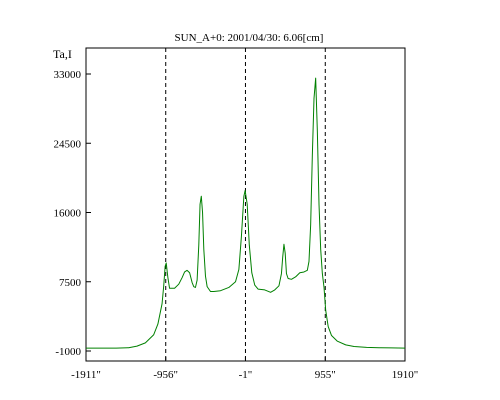 The width and height of the screenshot is (500, 400). I want to click on x-axis-ticks: -1911" -956" -1" 955" 1910", so click(244, 369).